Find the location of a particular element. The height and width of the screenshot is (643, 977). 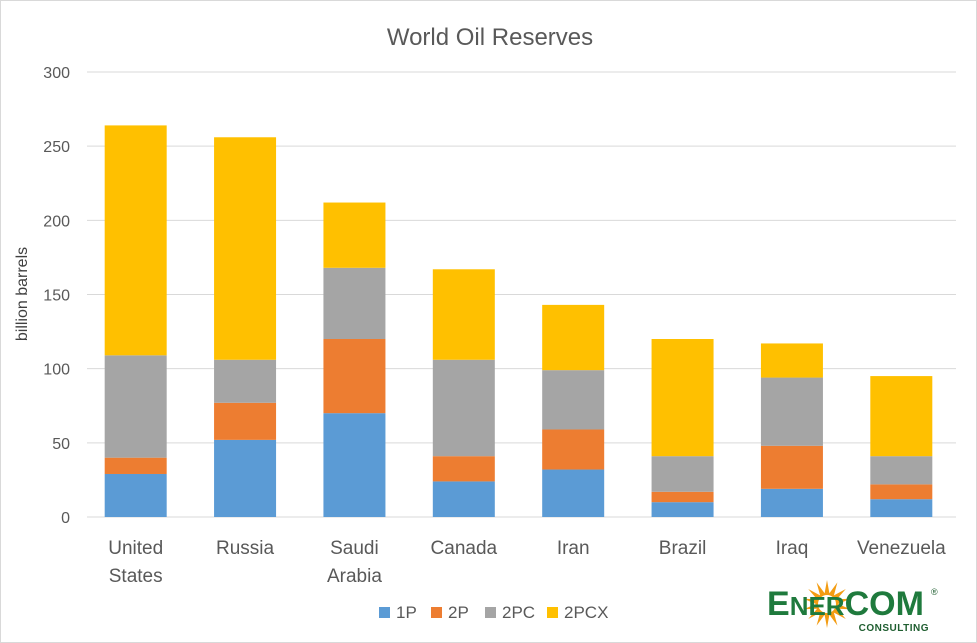

legend: 1P 2P 2PC 2PCX is located at coordinates (493, 612).